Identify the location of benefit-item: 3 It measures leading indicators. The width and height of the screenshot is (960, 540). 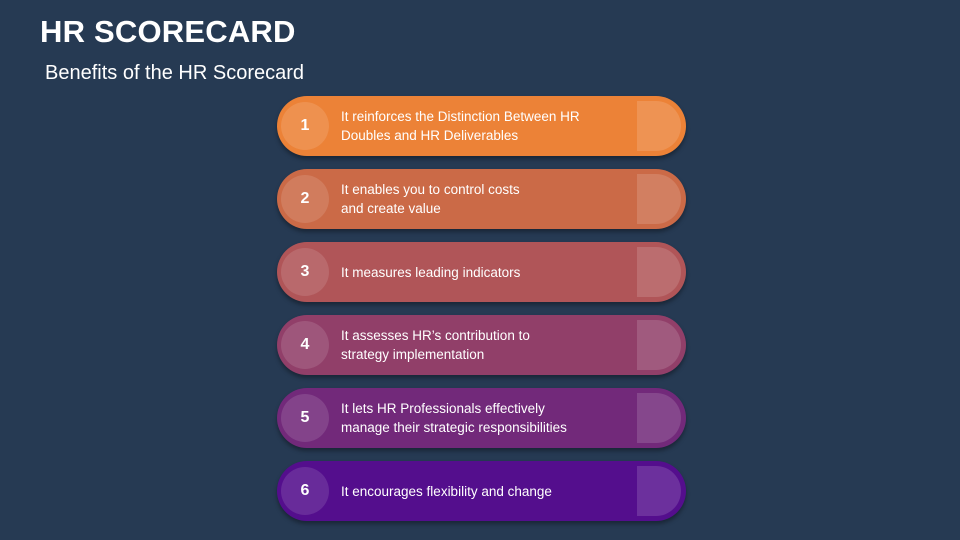
(481, 272).